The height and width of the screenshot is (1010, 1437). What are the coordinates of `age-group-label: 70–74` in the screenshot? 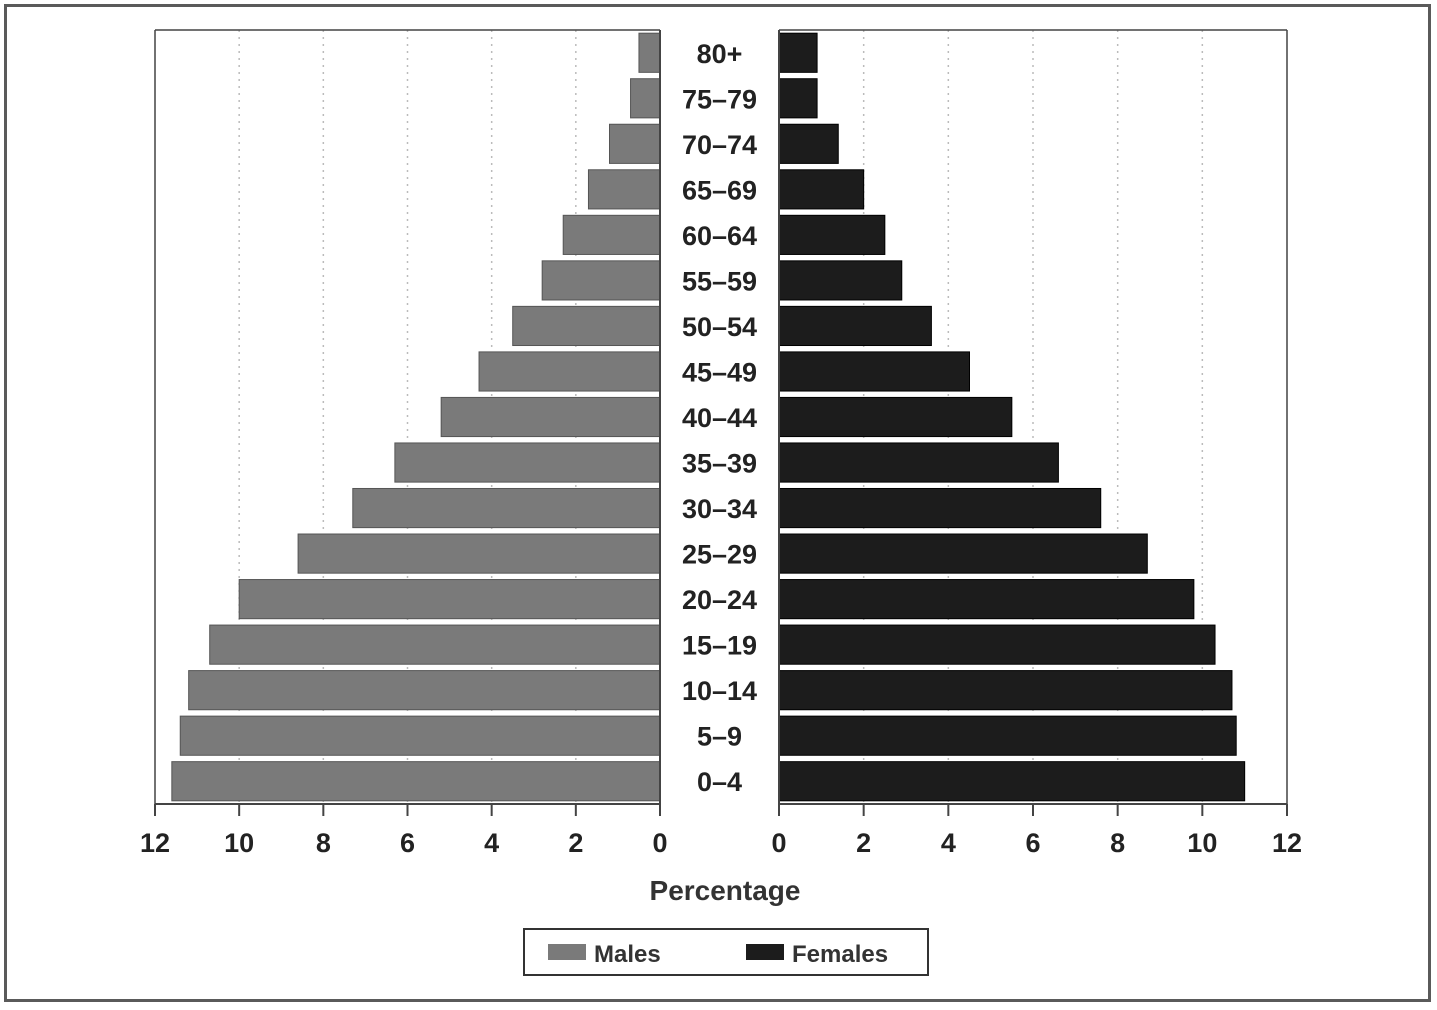 It's located at (719, 145).